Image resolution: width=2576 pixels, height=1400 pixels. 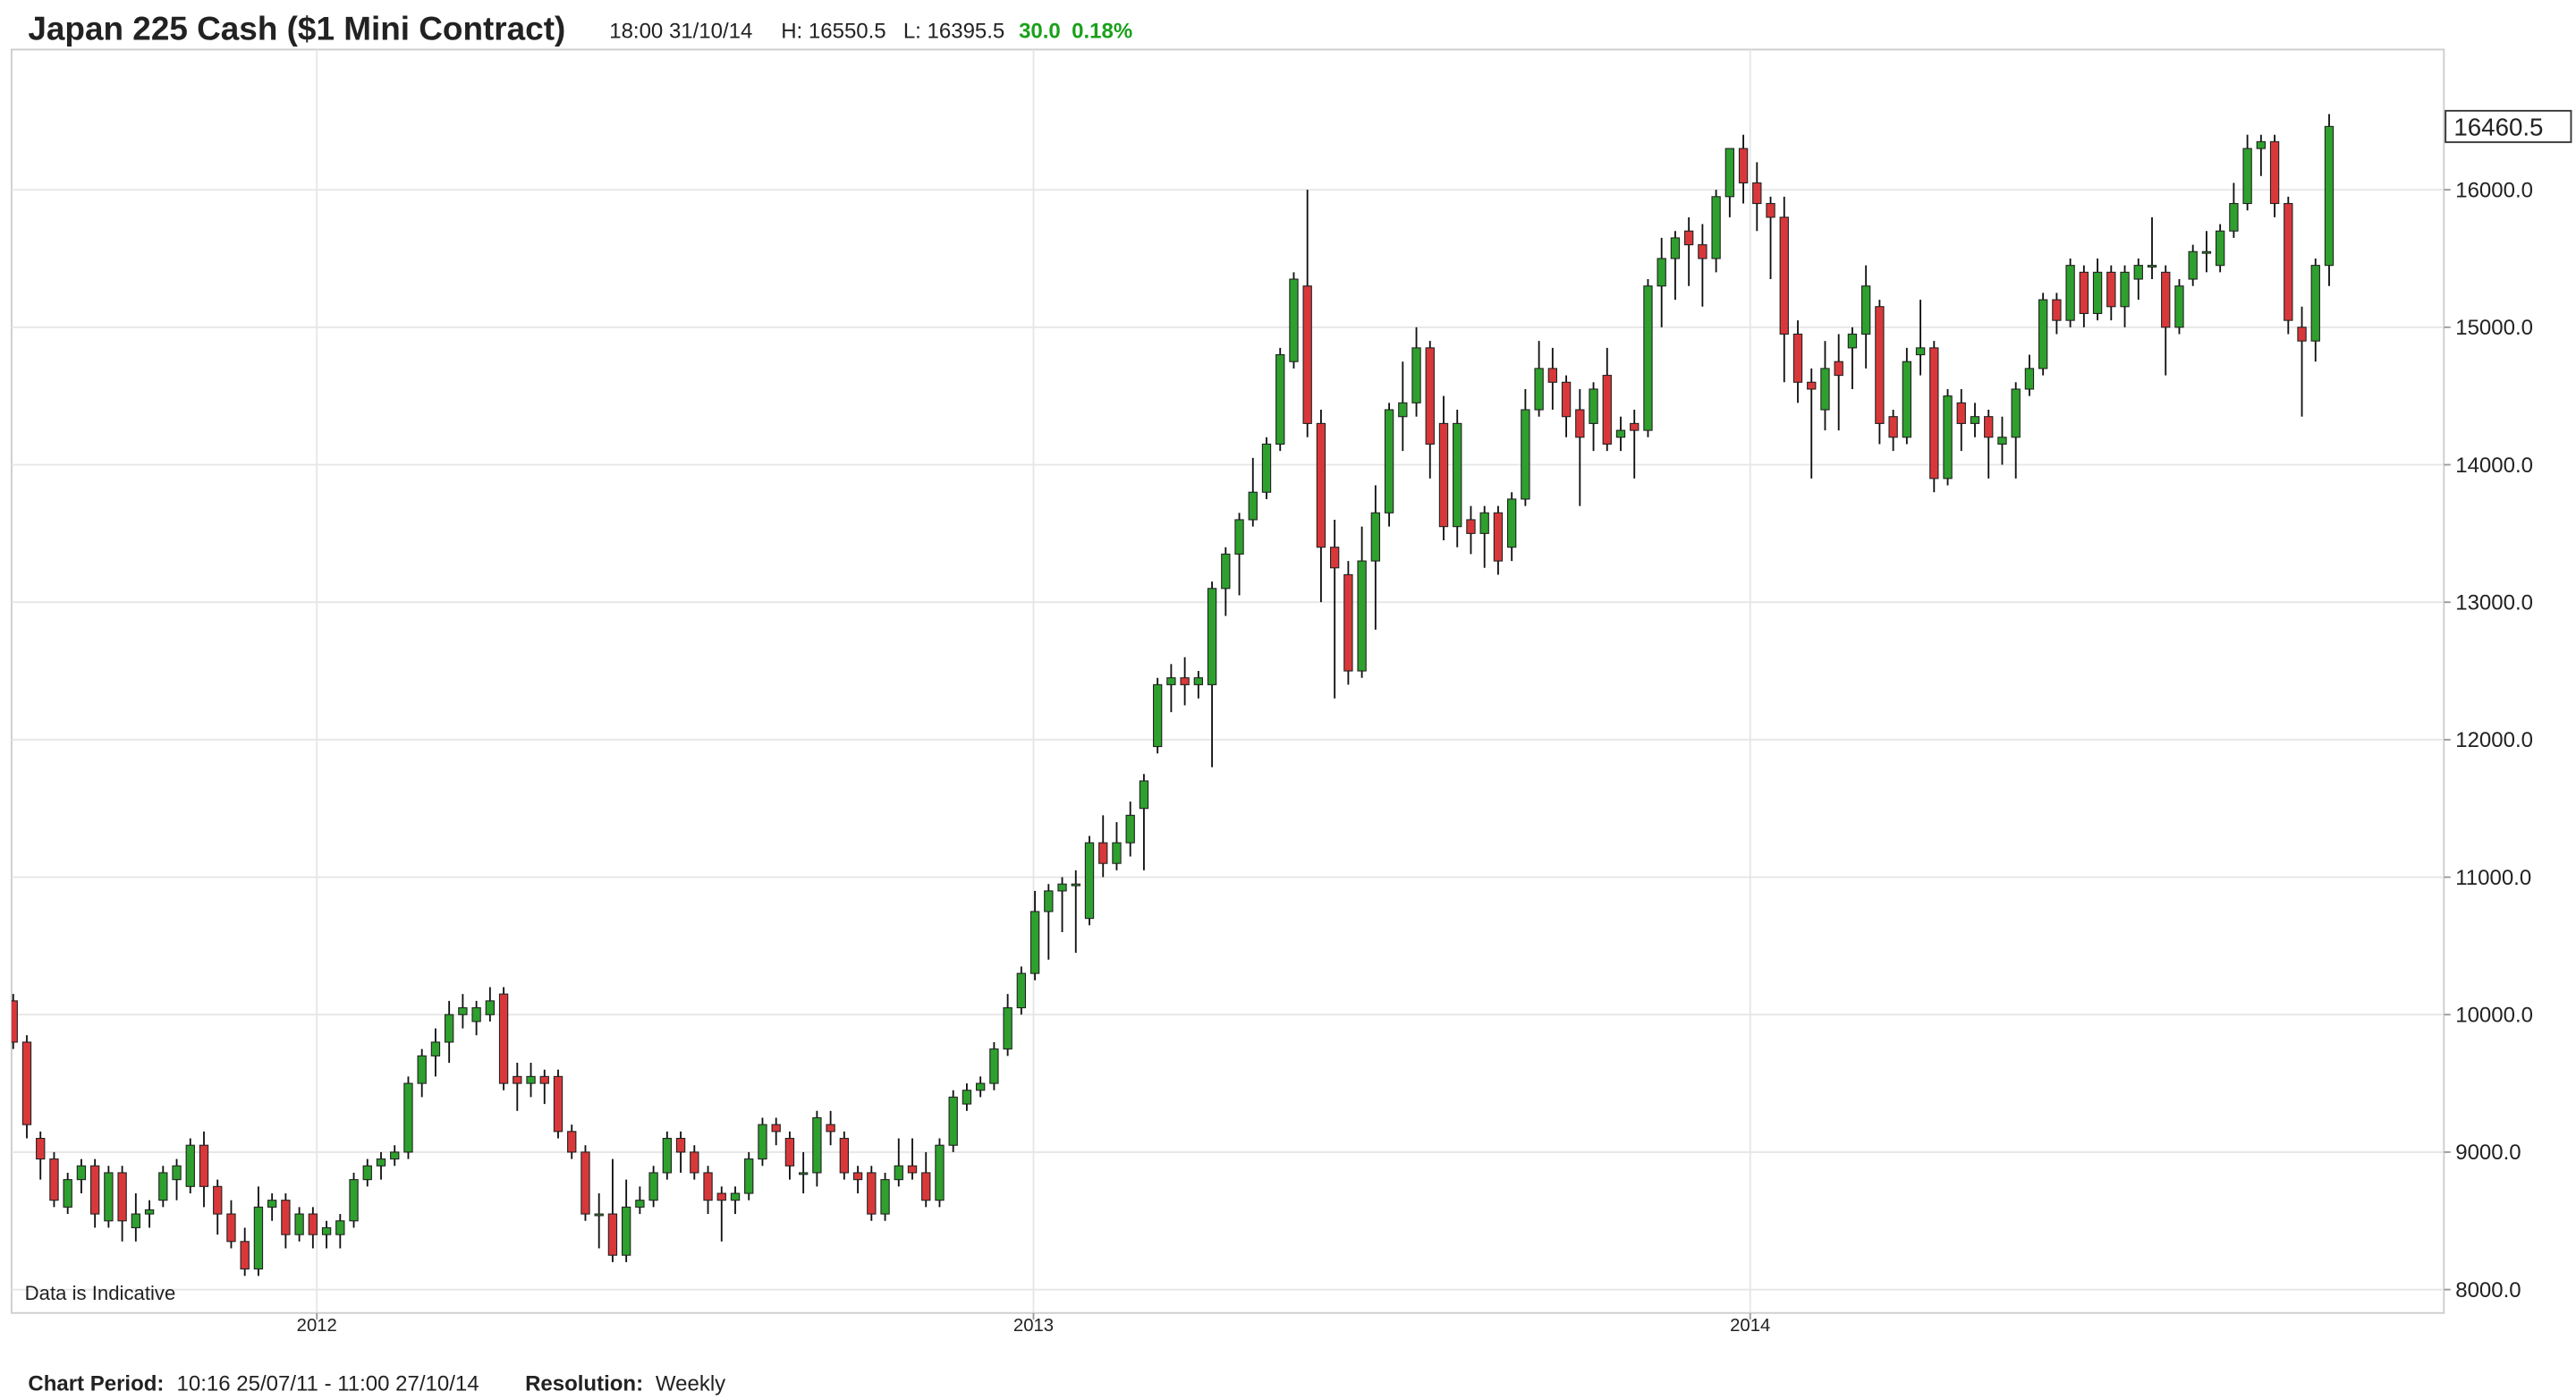 What do you see at coordinates (2498, 127) in the screenshot?
I see `last-price-label: 16460.5` at bounding box center [2498, 127].